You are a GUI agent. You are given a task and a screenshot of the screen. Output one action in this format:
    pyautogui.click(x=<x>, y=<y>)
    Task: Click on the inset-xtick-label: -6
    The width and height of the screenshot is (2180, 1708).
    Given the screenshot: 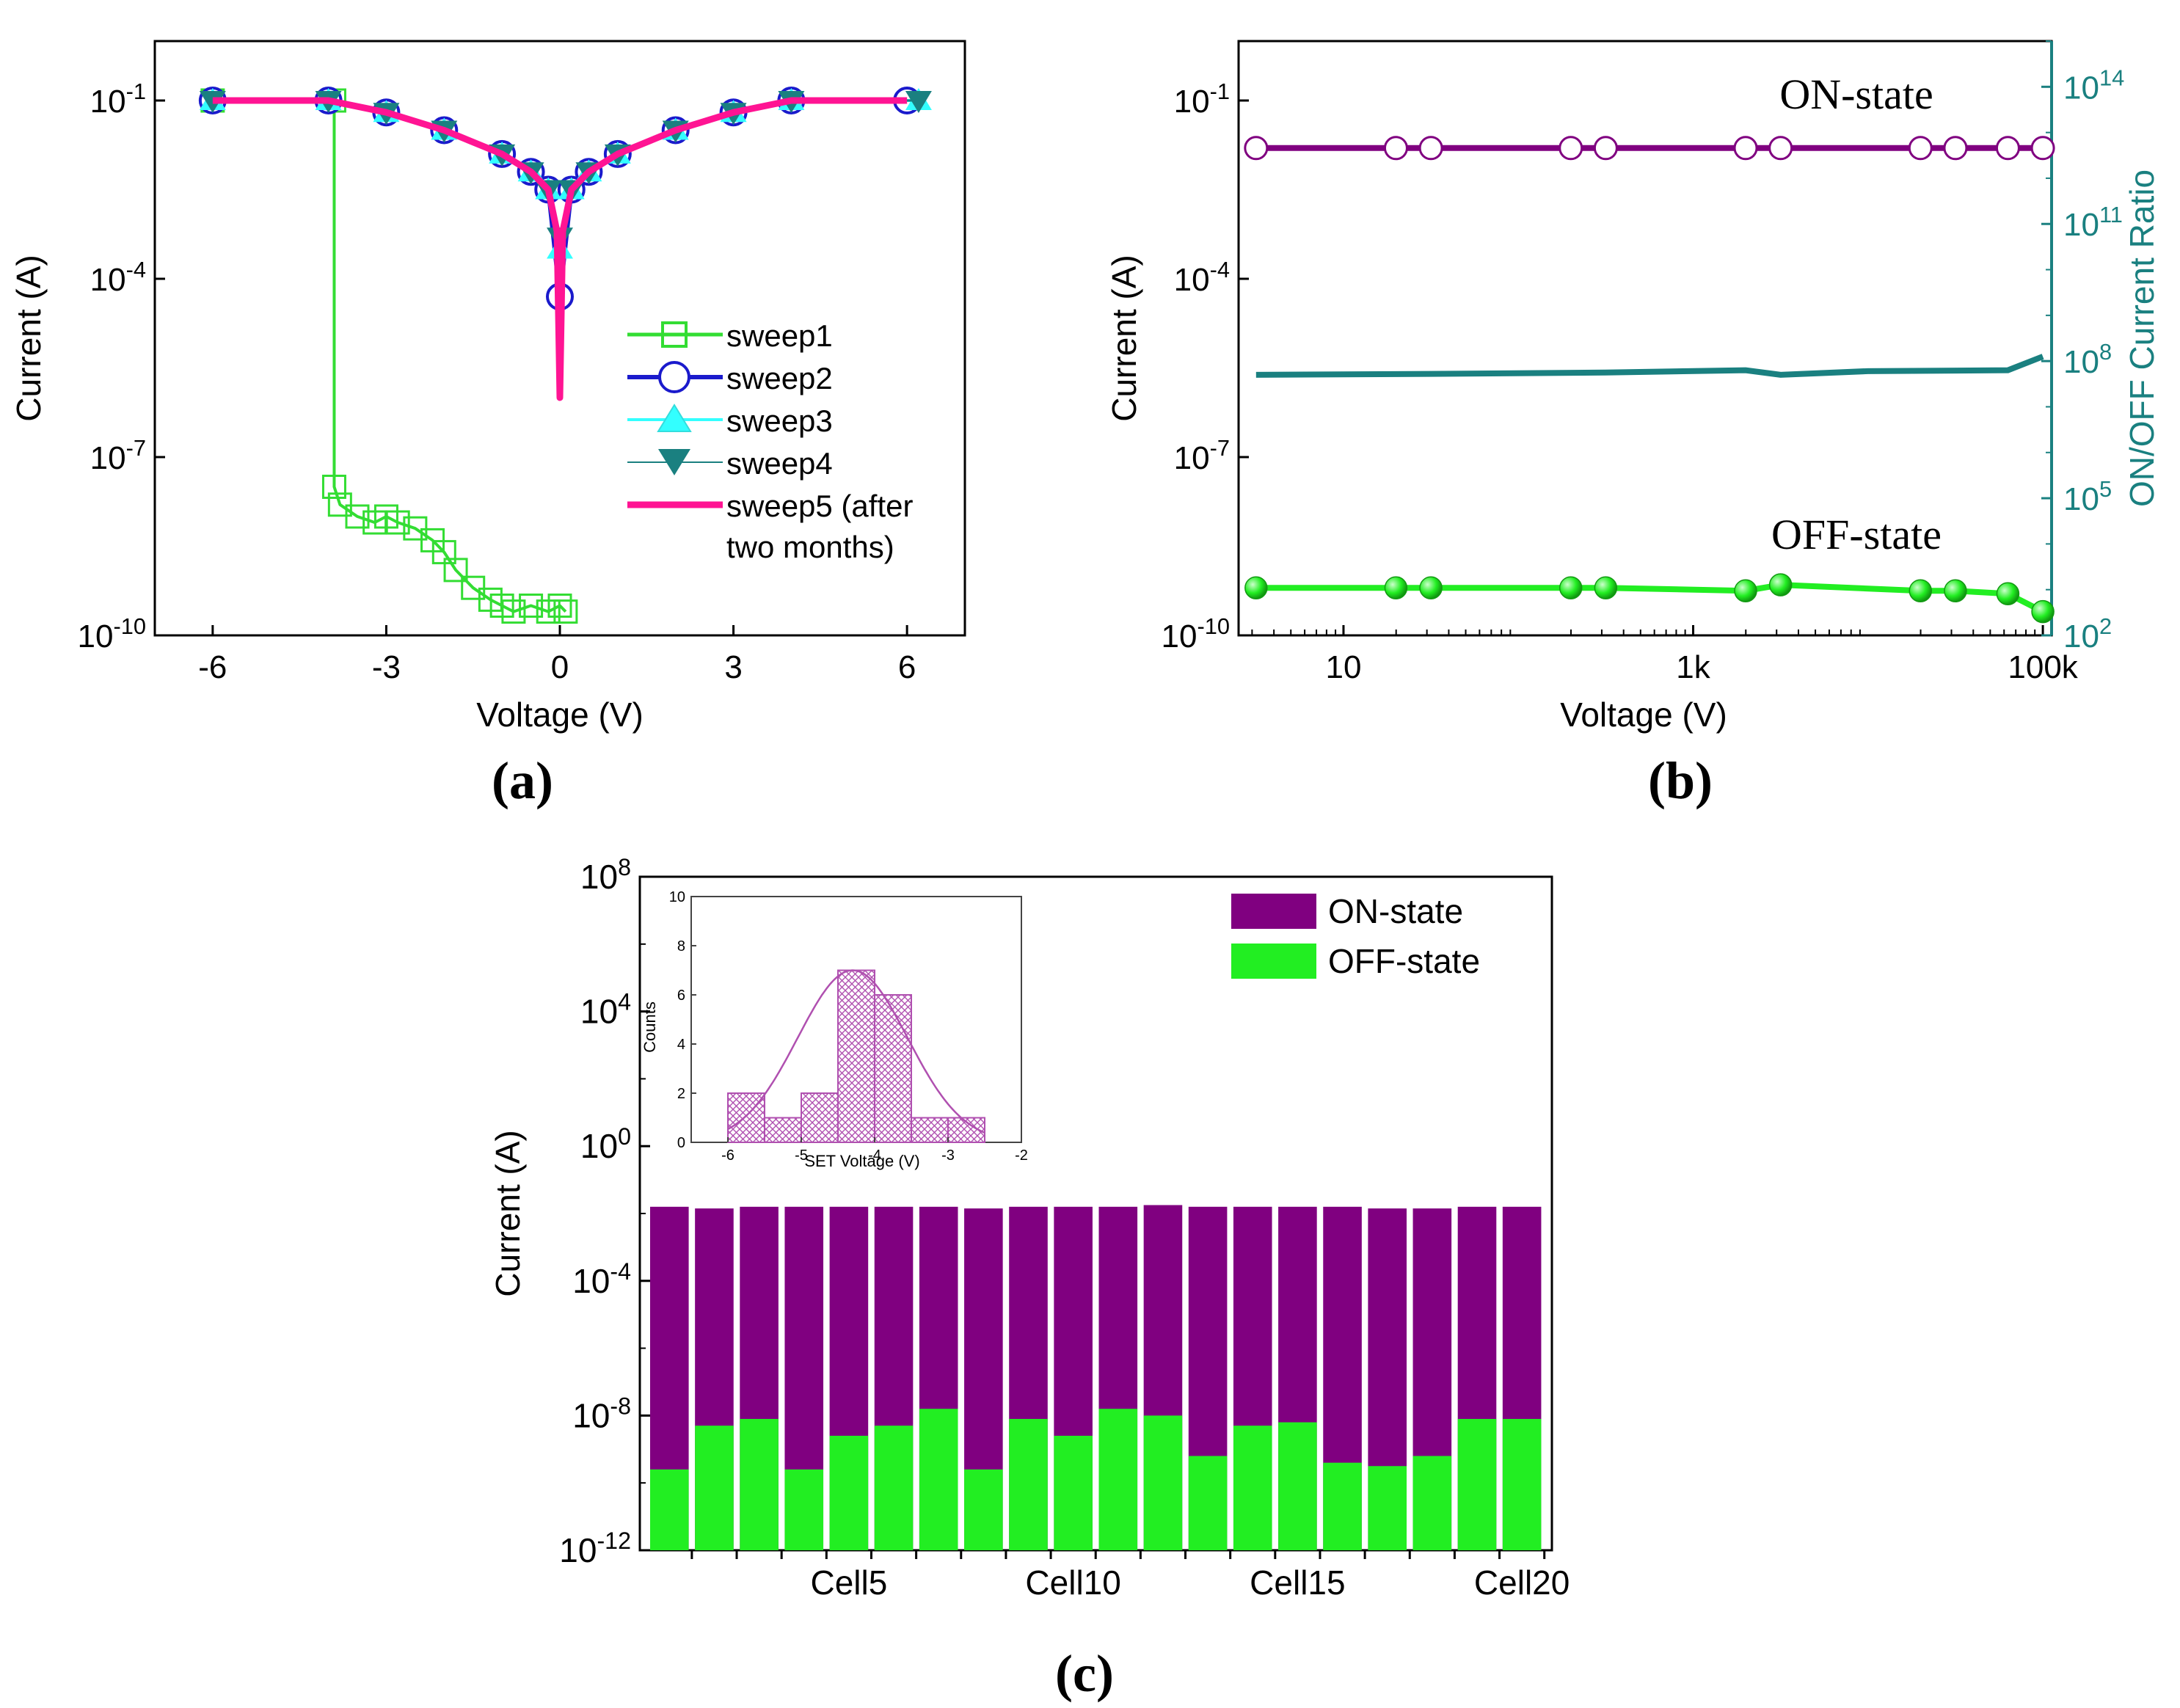 What is the action you would take?
    pyautogui.click(x=727, y=1155)
    